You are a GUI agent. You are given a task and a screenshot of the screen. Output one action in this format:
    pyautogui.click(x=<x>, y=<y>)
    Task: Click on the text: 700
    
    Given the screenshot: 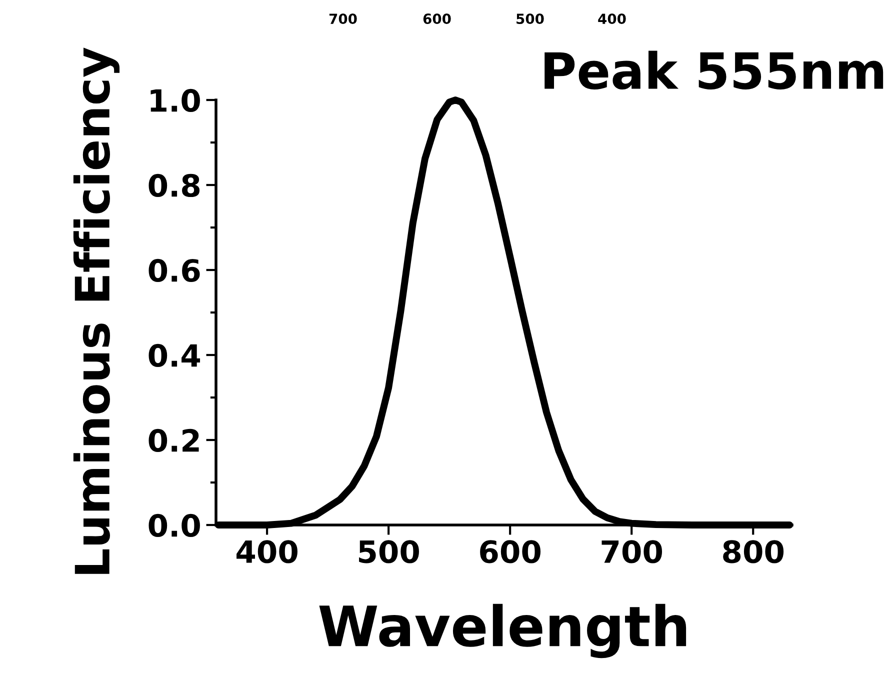 What is the action you would take?
    pyautogui.click(x=343, y=19)
    